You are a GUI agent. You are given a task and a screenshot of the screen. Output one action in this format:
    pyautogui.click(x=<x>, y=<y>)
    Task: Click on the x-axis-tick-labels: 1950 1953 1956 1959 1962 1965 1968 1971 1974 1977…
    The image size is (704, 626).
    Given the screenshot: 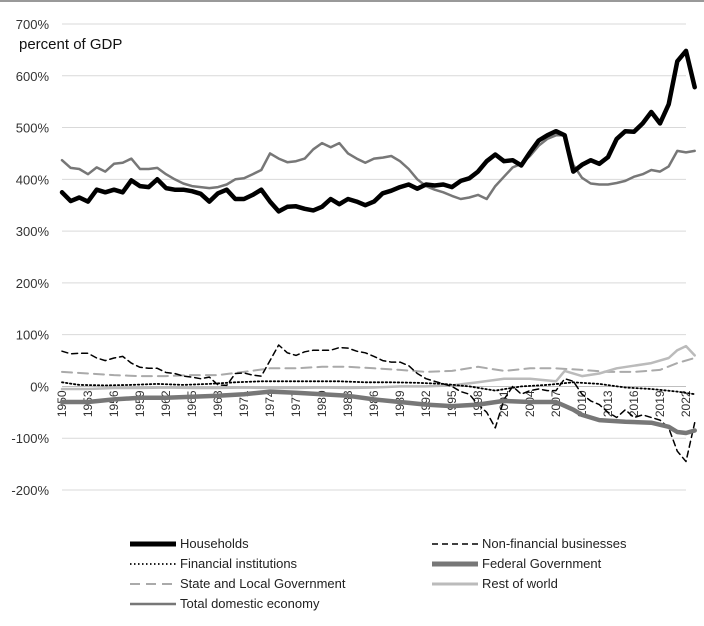 What is the action you would take?
    pyautogui.click(x=374, y=403)
    